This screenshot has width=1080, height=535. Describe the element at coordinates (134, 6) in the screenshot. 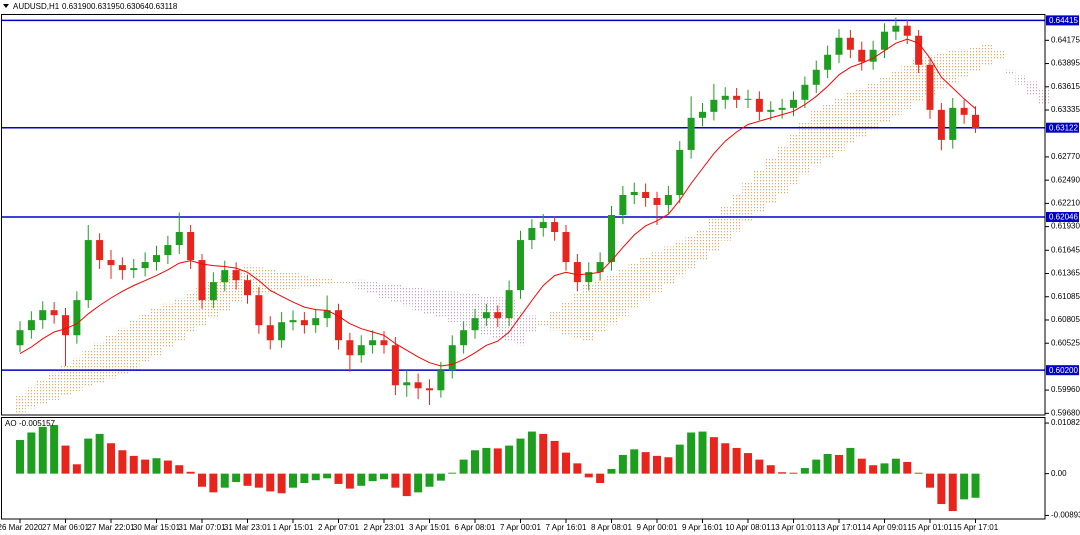

I see `quote-low: 0.63064` at that location.